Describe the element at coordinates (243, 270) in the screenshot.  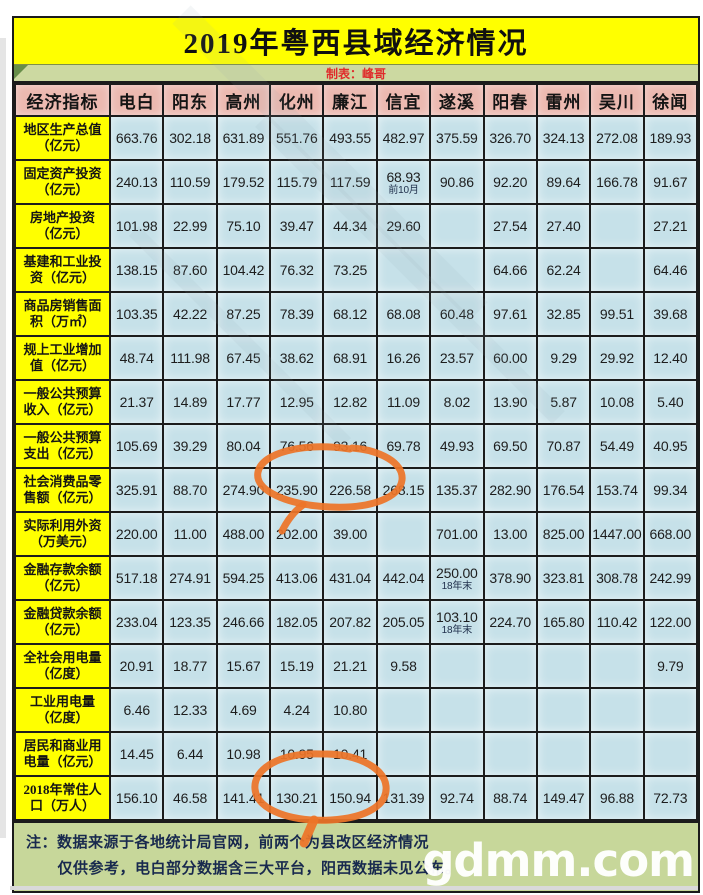
I see `data-cell: 104.42` at that location.